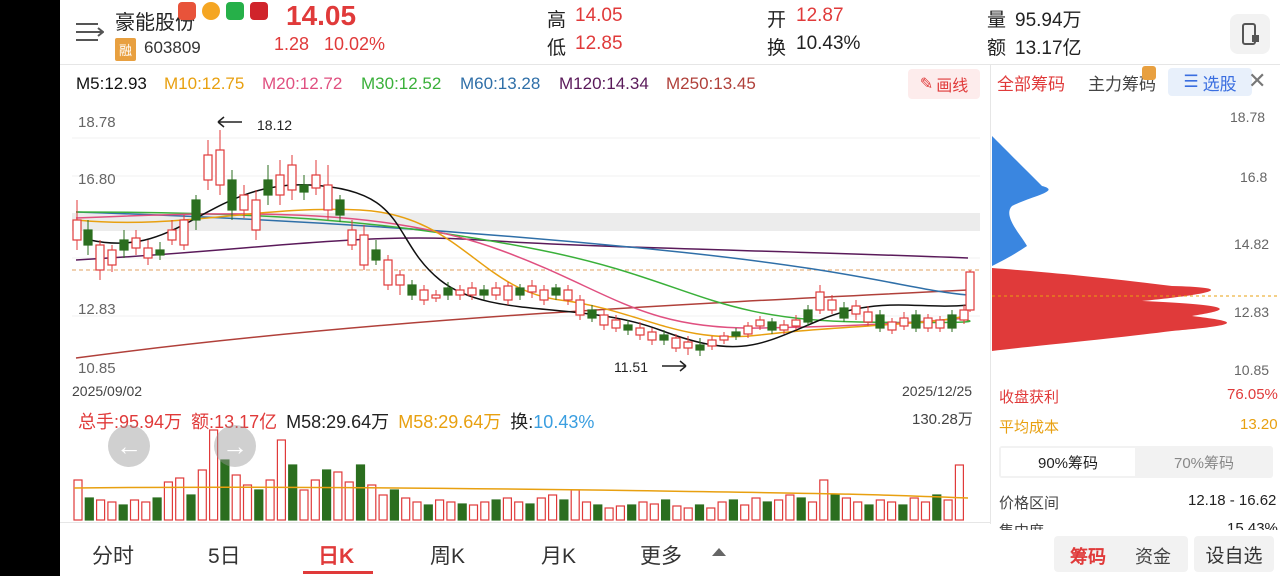  Describe the element at coordinates (926, 84) in the screenshot. I see `pencil-icon: ✎` at that location.